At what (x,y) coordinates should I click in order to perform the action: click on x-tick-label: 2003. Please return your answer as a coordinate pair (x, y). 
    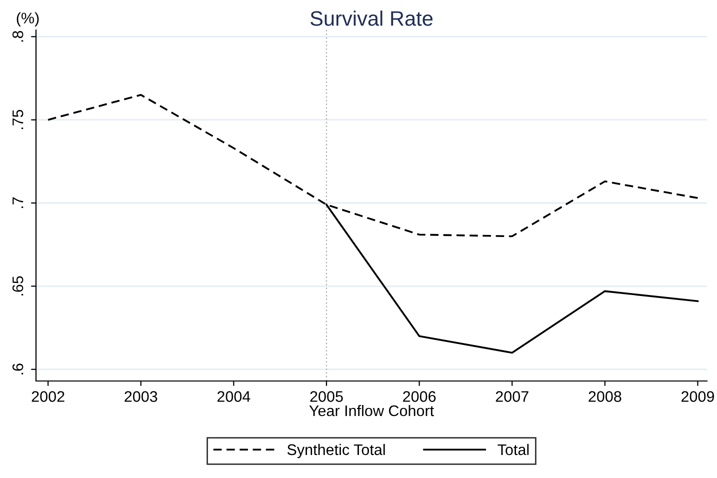
    Looking at the image, I should click on (141, 396).